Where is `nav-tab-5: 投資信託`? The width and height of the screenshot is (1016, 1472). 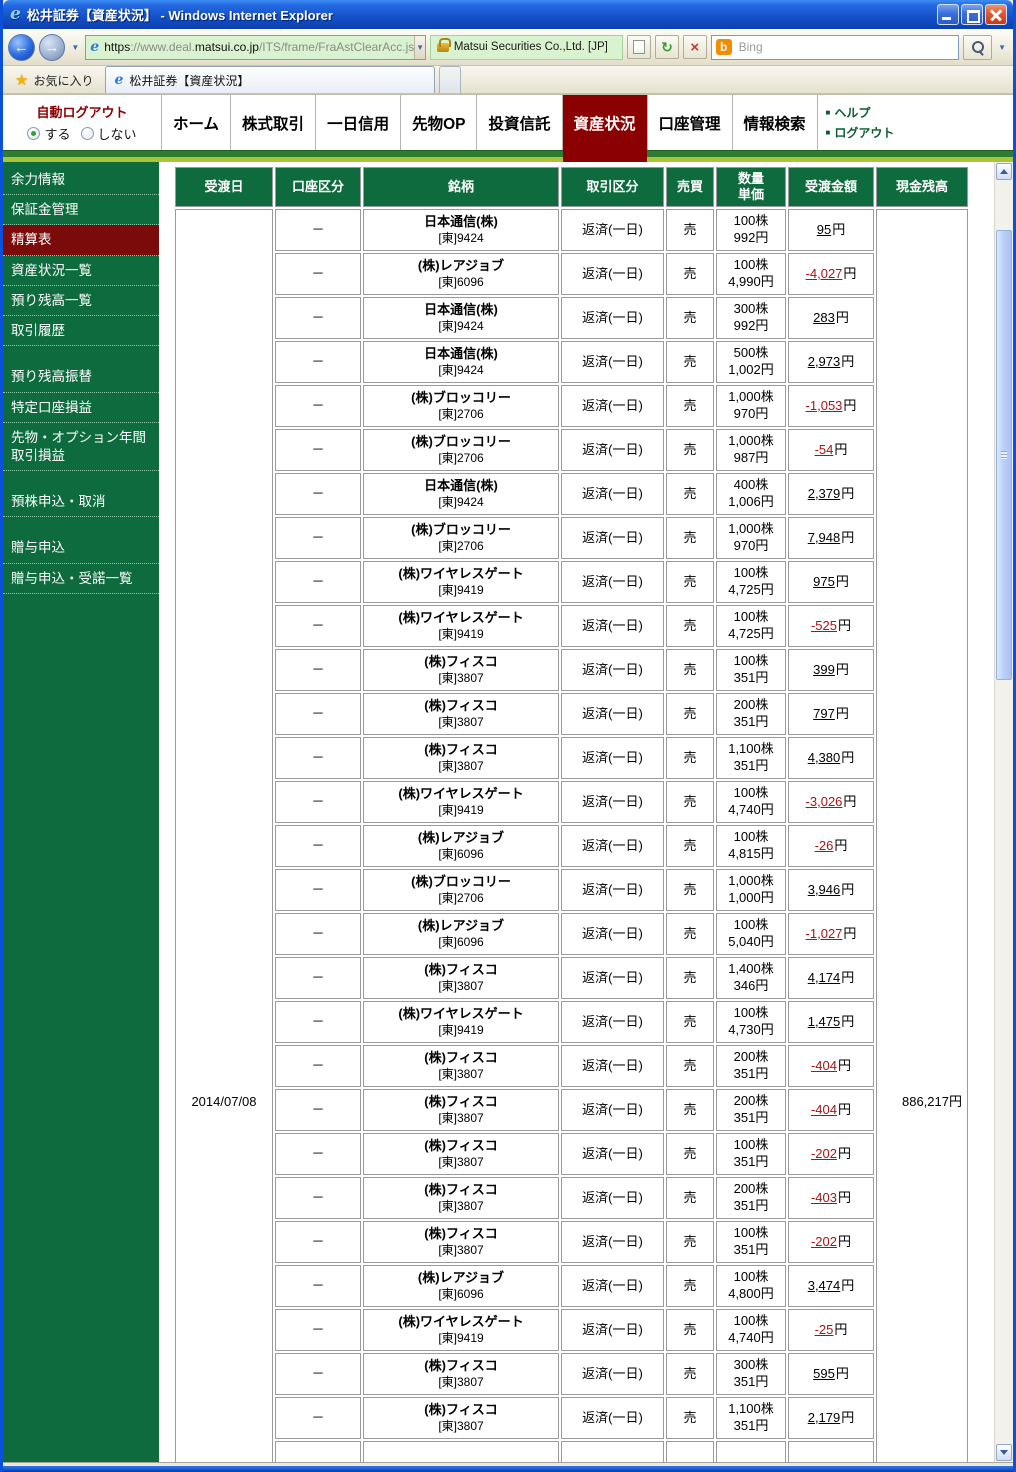 nav-tab-5: 投資信託 is located at coordinates (518, 122).